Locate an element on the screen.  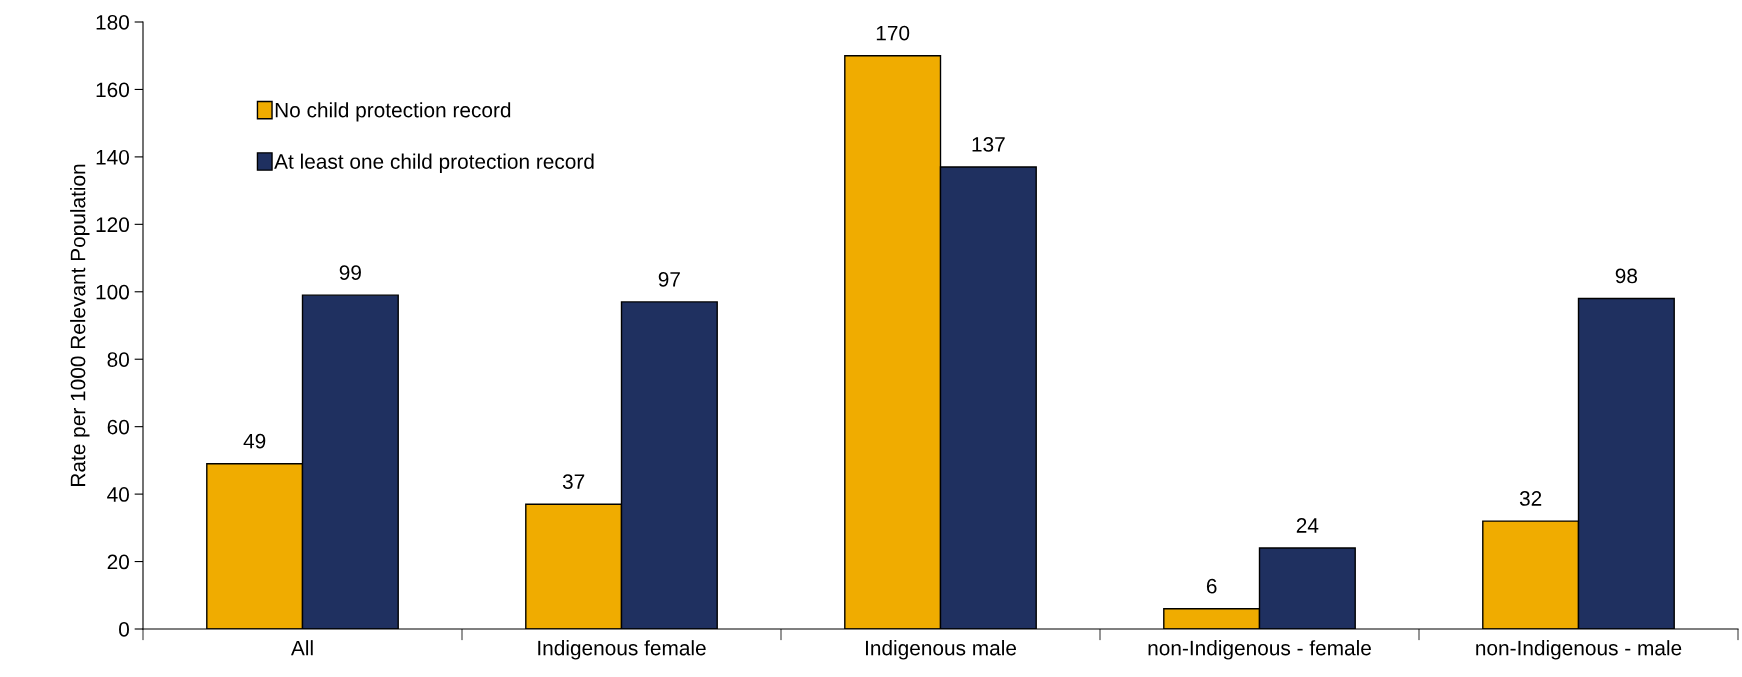
x-tick-label: All is located at coordinates (301, 648).